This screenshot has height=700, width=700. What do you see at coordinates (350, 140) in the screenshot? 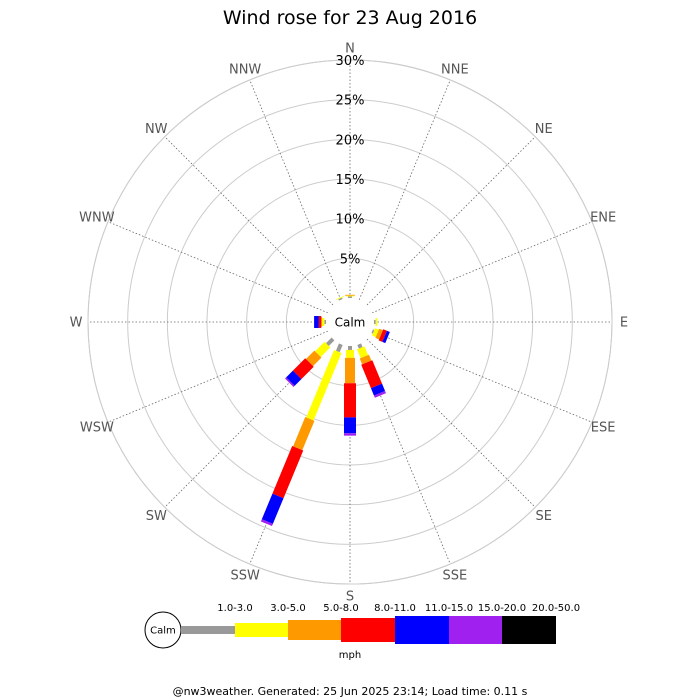
I see `radial-tick-label: 20%` at bounding box center [350, 140].